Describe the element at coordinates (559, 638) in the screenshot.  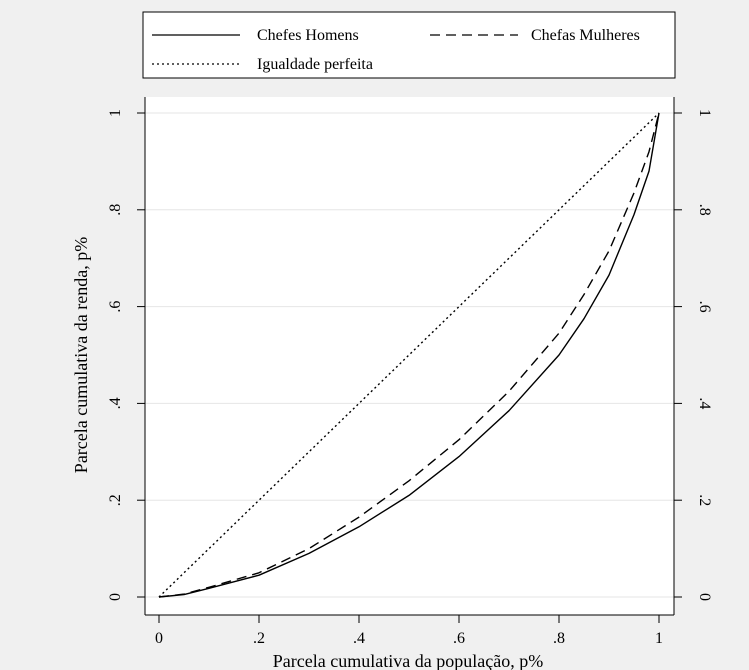
I see `x-tick-label-4: .8` at that location.